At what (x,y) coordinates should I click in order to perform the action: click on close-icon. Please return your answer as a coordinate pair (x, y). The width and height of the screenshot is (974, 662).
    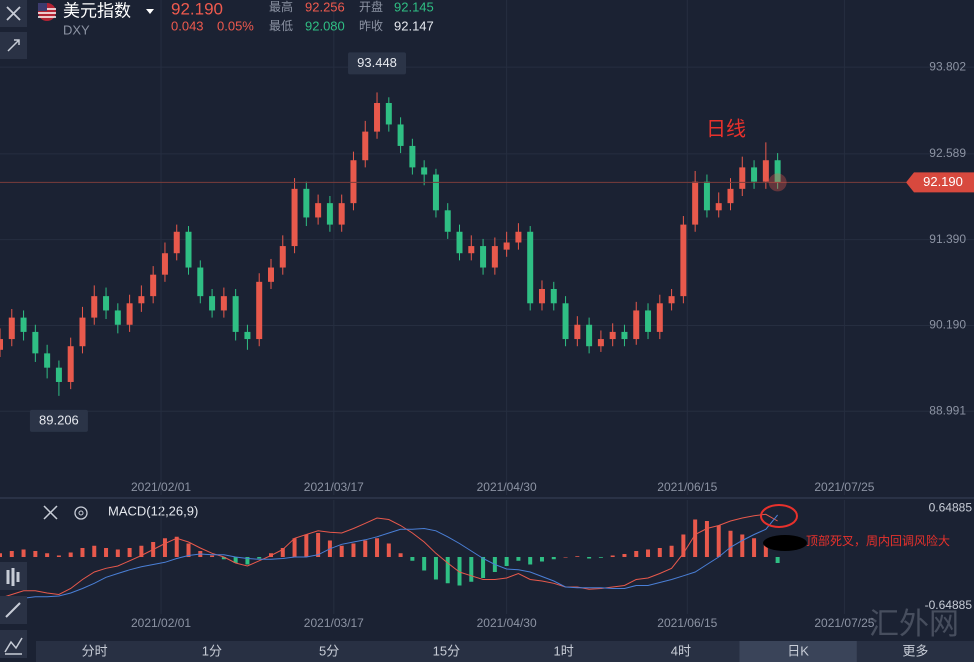
    Looking at the image, I should click on (13, 13).